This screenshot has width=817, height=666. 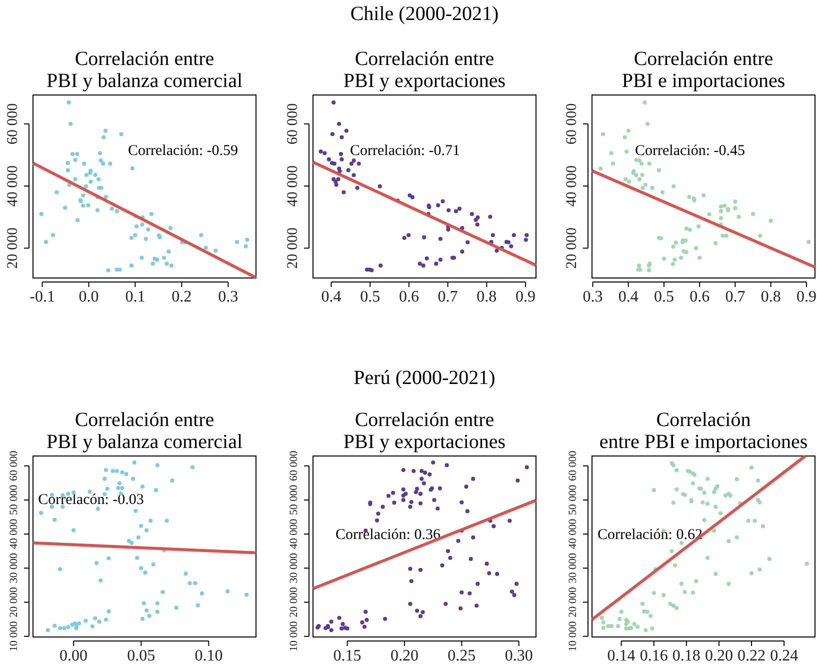 What do you see at coordinates (424, 14) in the screenshot?
I see `text: Chile (2000-2021)` at bounding box center [424, 14].